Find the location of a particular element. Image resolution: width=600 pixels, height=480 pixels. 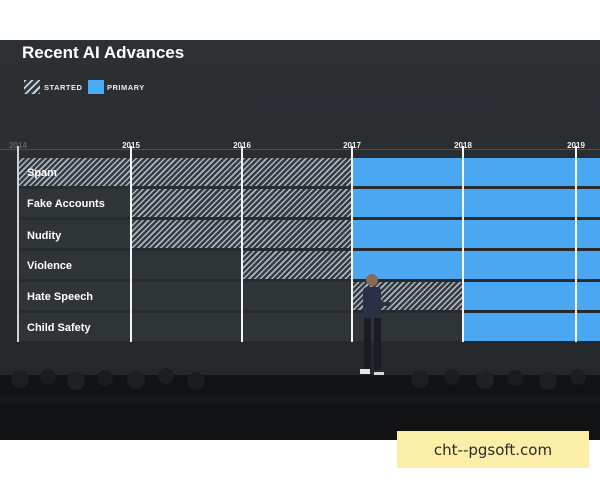

row-label: Child Safety is located at coordinates (59, 328).